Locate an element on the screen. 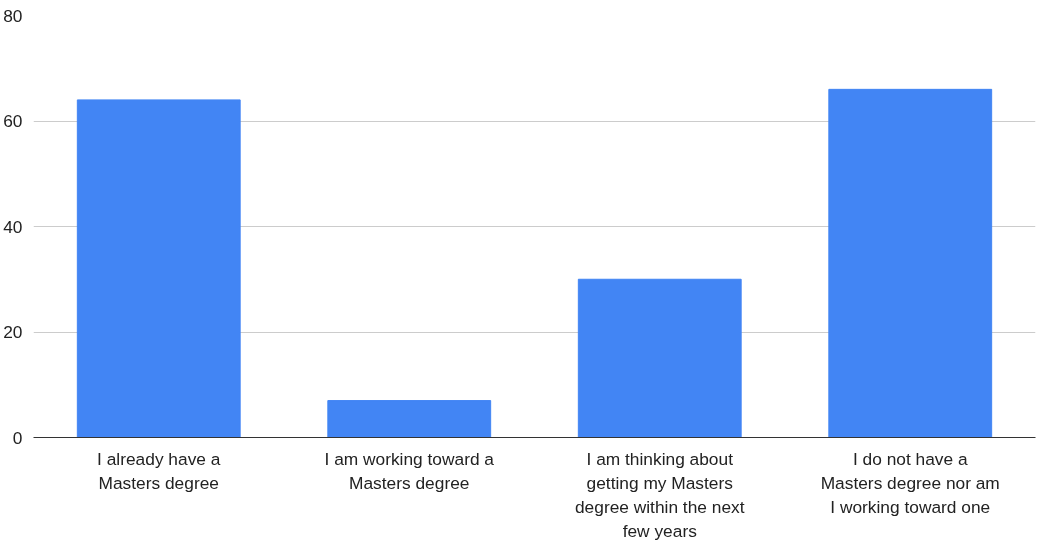  x-tick-label: I am working toward a Masters degree is located at coordinates (409, 470).